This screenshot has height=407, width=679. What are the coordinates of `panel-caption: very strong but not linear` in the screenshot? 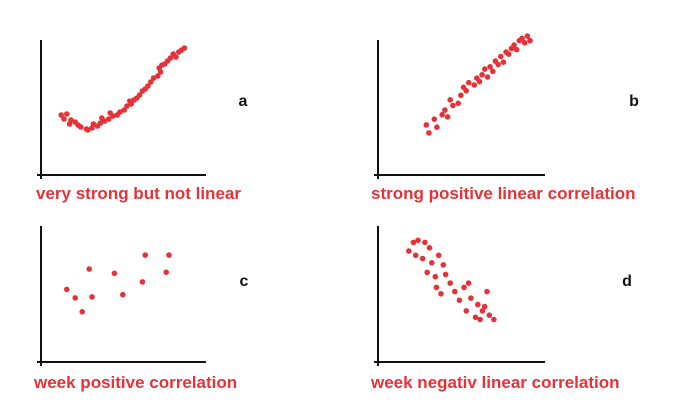 It's located at (138, 193).